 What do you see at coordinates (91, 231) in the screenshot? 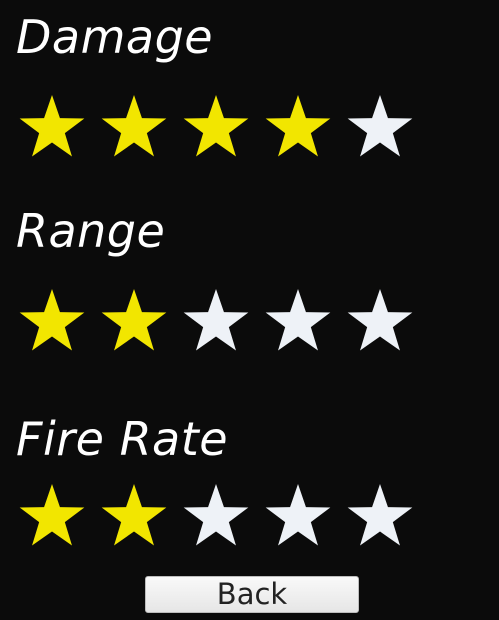
I see `range-label: Range` at bounding box center [91, 231].